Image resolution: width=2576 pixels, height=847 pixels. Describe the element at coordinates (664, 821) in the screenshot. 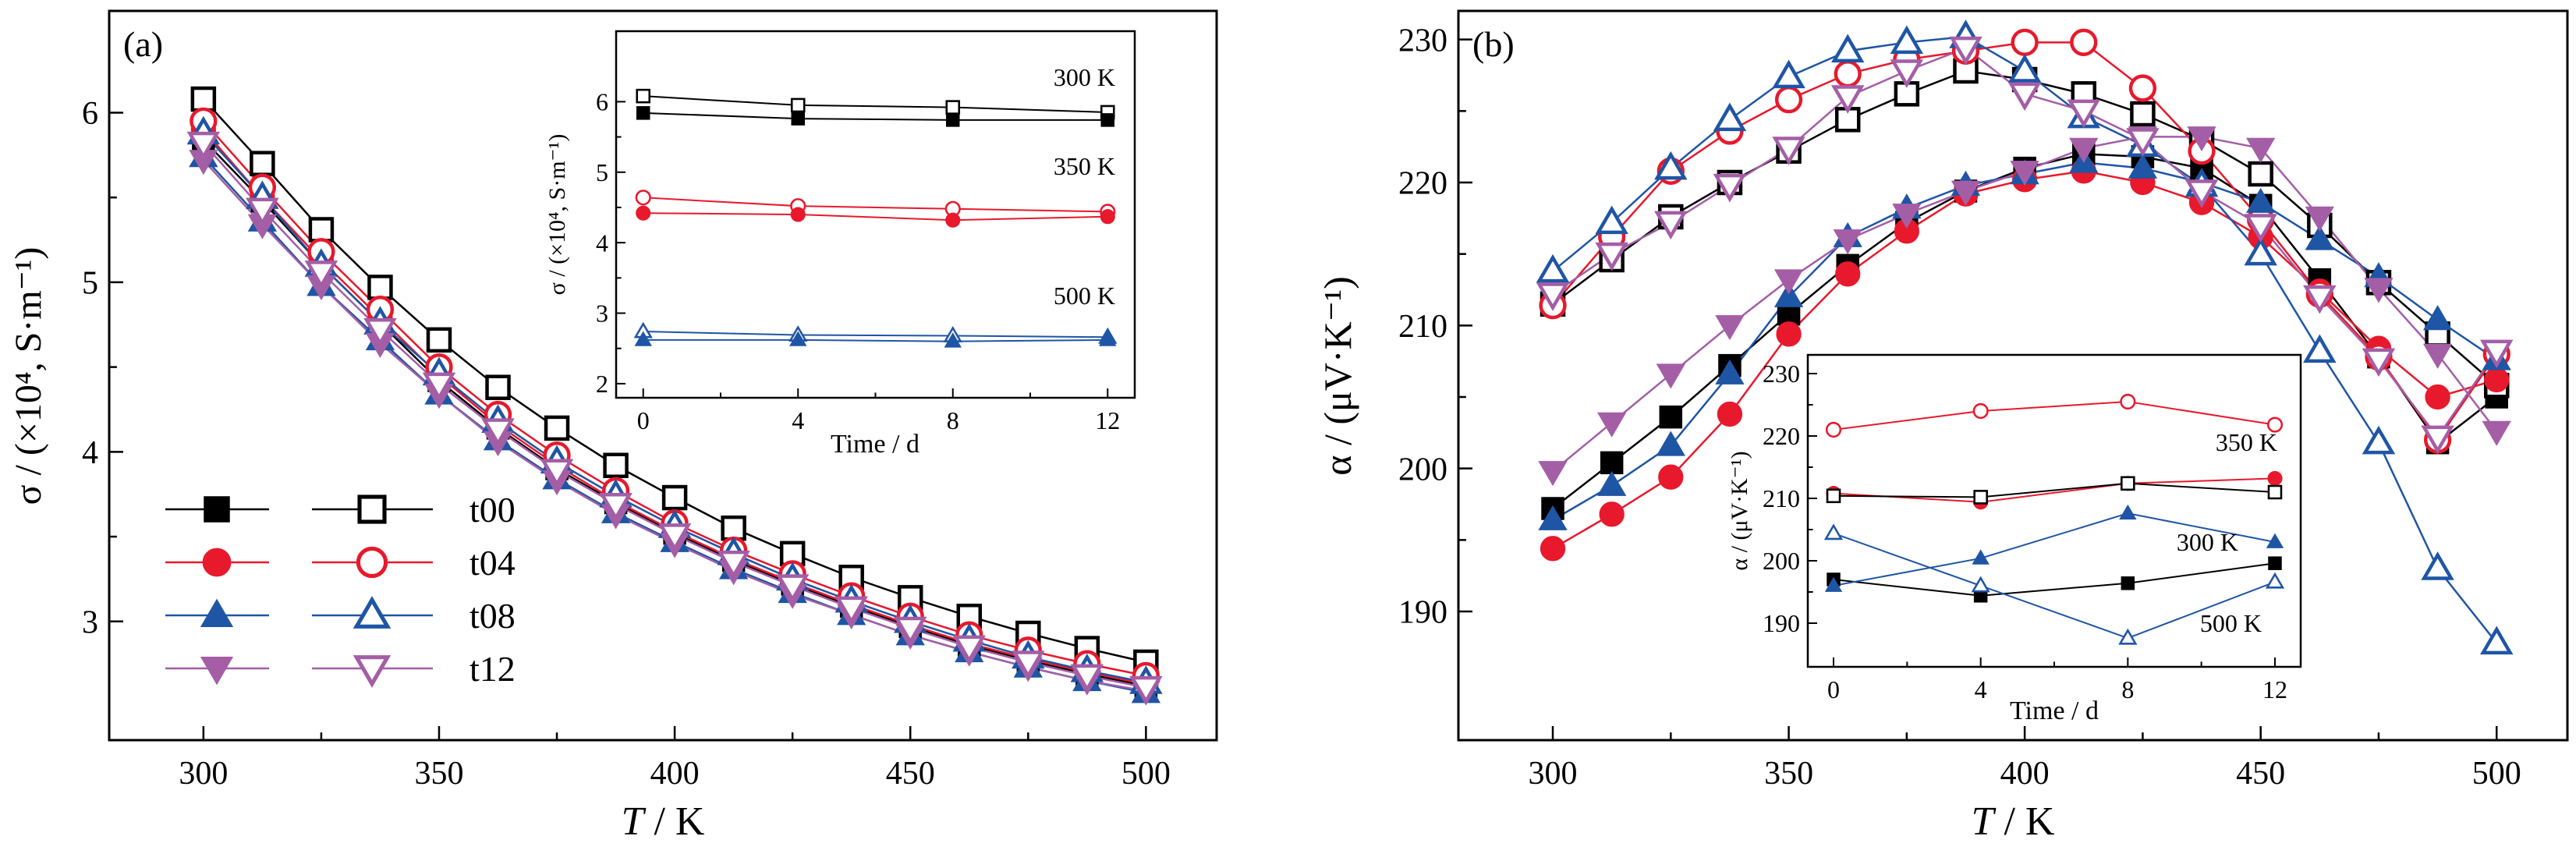

I see `panel-a-xlabel: T / K` at that location.